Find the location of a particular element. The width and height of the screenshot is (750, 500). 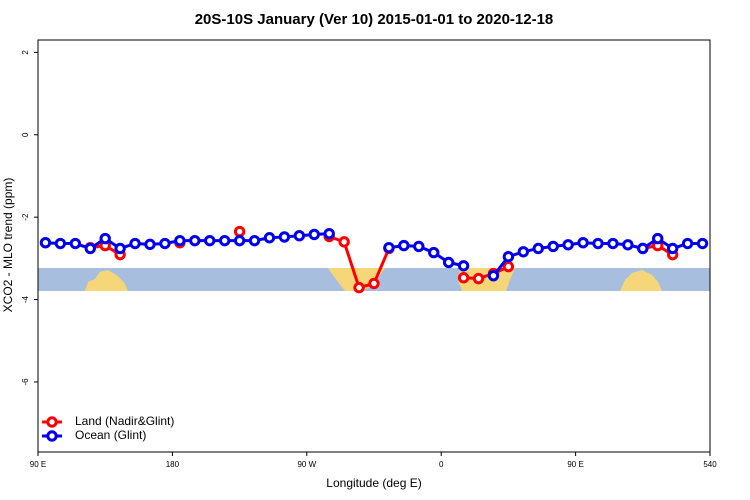

y-tick-label: -4 is located at coordinates (25, 299).